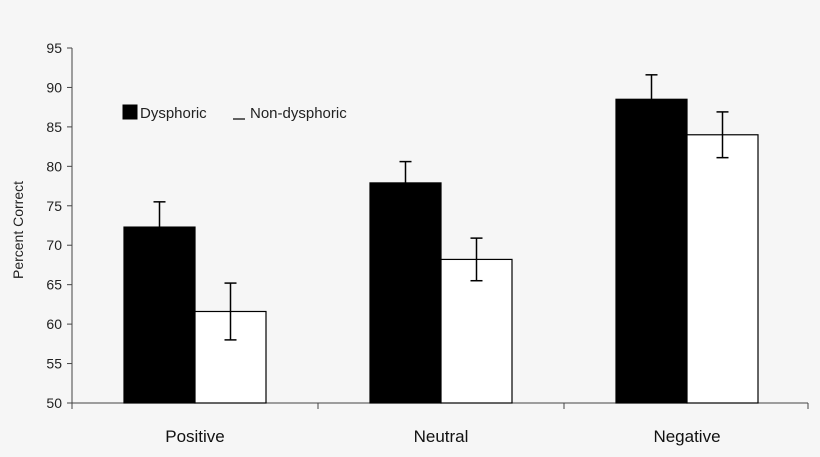  Describe the element at coordinates (54, 206) in the screenshot. I see `y-tick-label-75: 75` at that location.